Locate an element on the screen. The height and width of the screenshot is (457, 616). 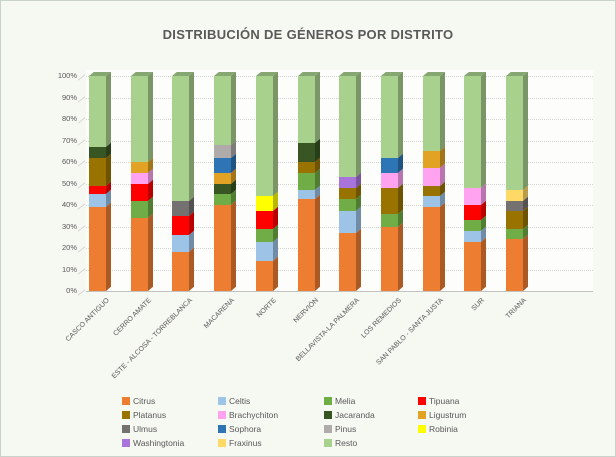
bar-este-alcosa-torreblanca is located at coordinates (183, 181).